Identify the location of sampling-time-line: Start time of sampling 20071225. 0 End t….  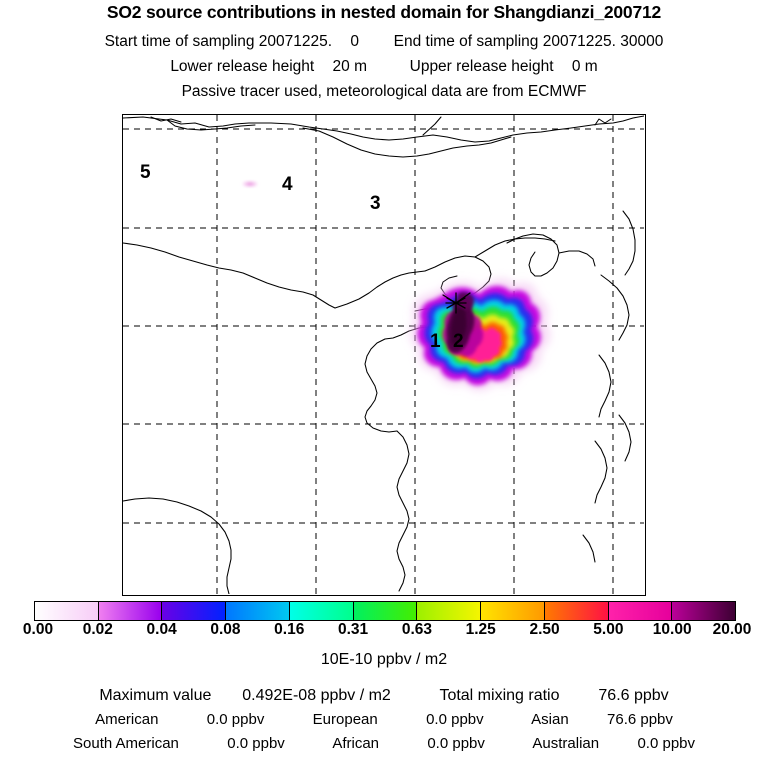
(384, 42).